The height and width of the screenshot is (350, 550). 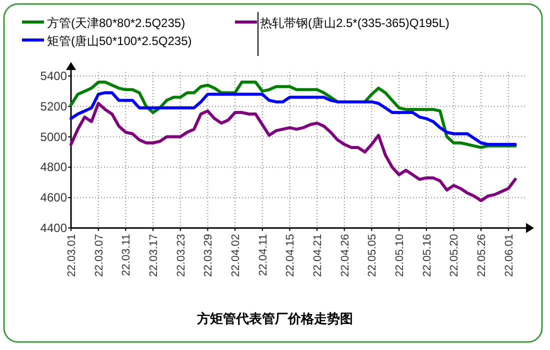 I want to click on line-series, so click(x=293, y=118).